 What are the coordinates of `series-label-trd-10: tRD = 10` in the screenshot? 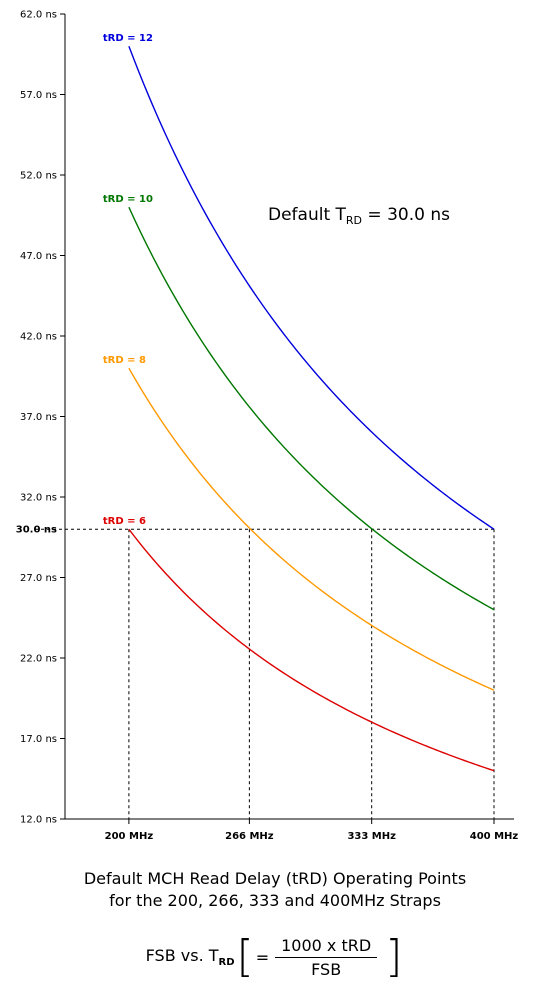 It's located at (128, 199).